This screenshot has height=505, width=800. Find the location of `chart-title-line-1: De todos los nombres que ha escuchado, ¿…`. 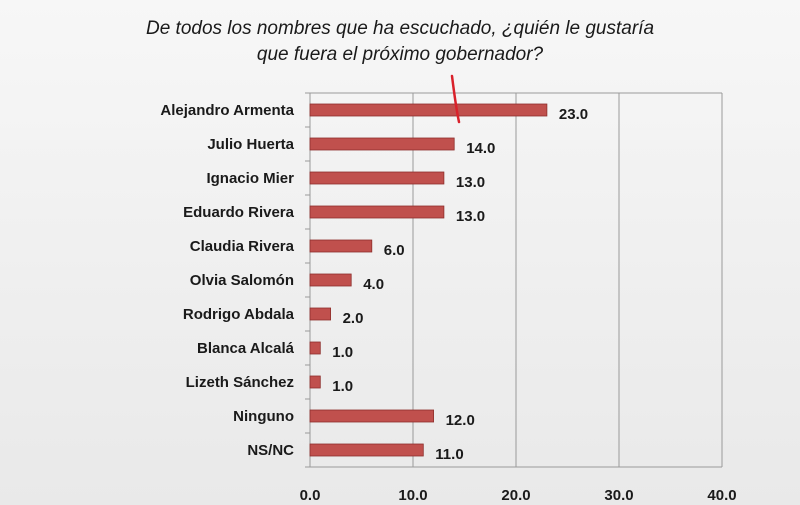

chart-title-line-1: De todos los nombres que ha escuchado, ¿… is located at coordinates (400, 28).